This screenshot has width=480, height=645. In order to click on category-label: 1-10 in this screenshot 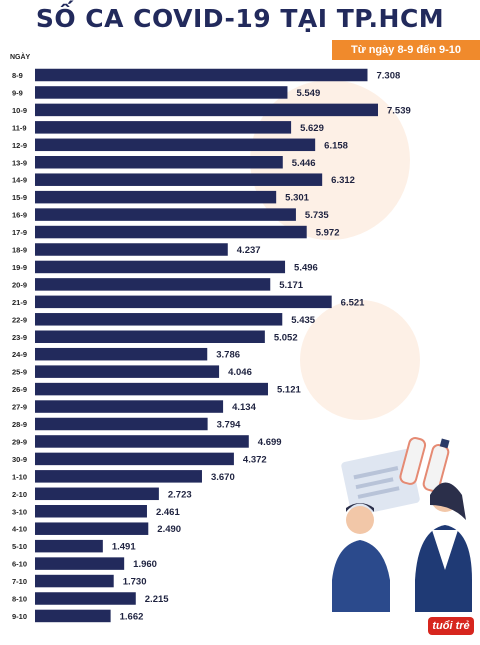, I will do `click(19, 476)`.